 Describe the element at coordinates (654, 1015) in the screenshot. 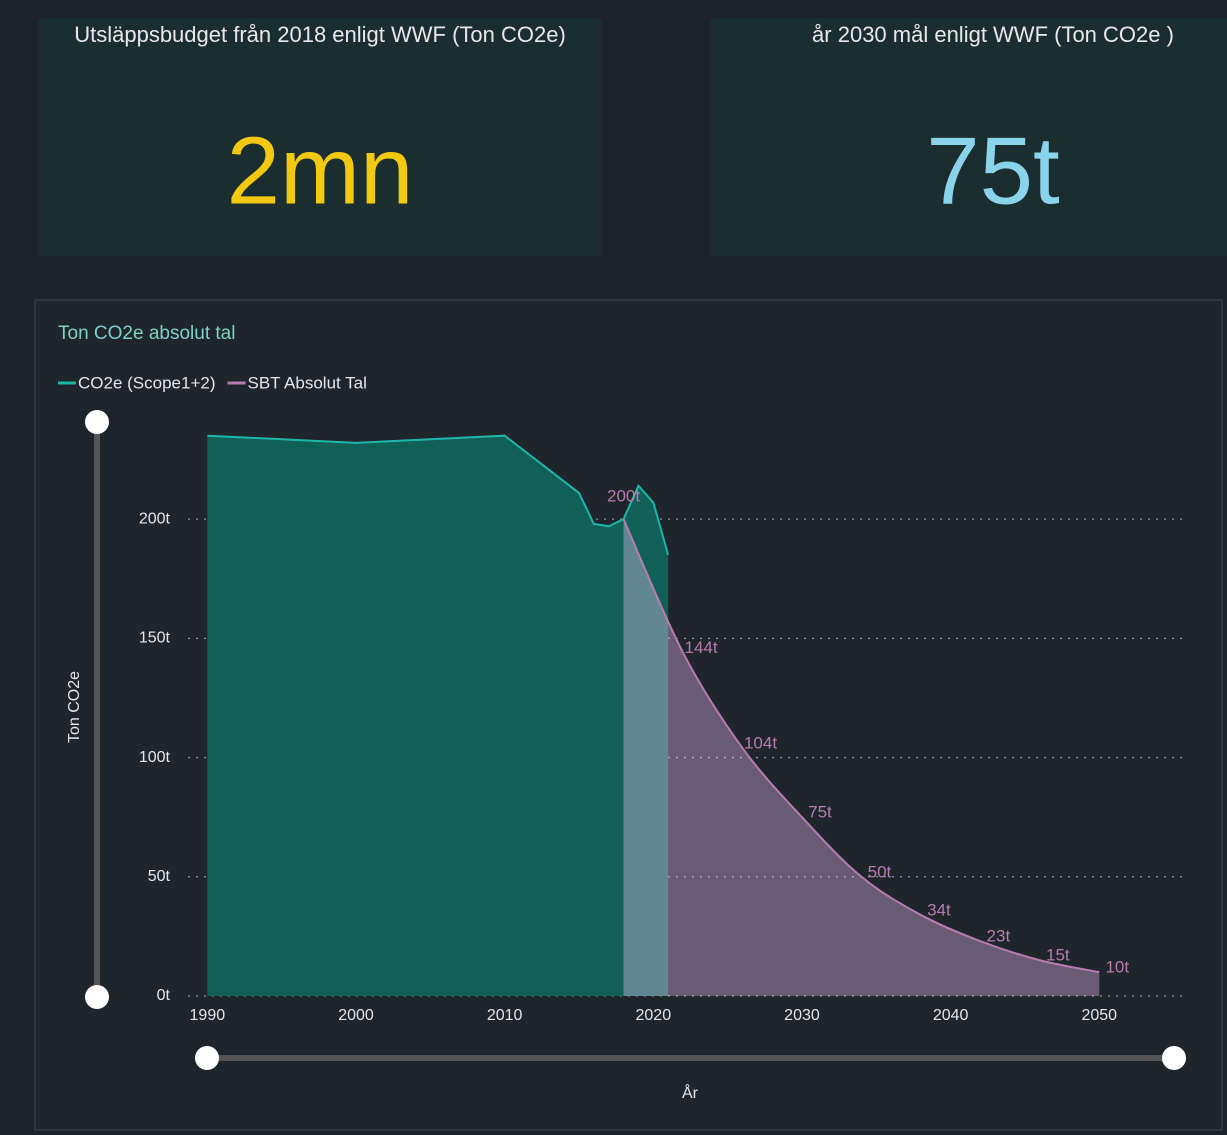

I see `x-tick-label: 2020` at that location.